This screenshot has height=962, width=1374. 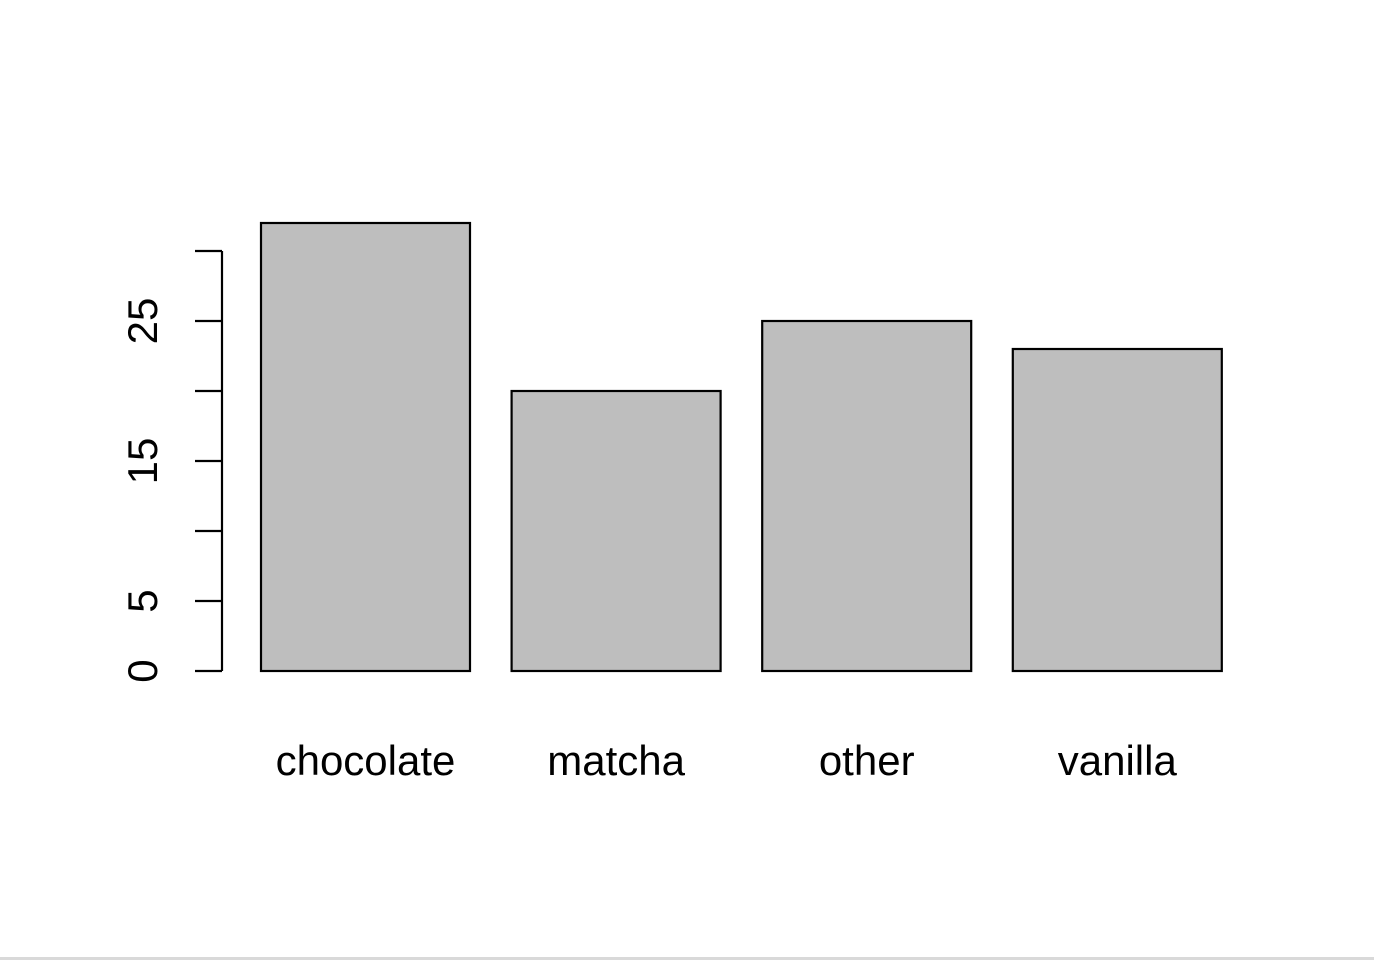 I want to click on window-bottom-border, so click(x=687, y=958).